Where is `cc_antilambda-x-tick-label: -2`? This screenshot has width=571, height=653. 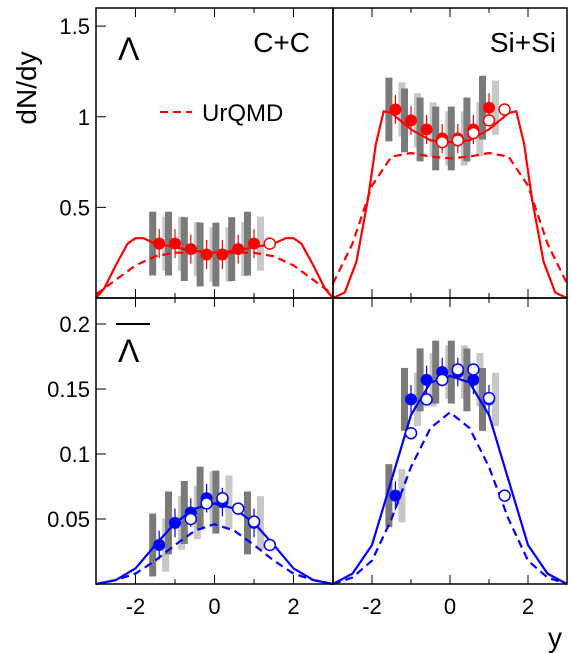
cc_antilambda-x-tick-label: -2 is located at coordinates (136, 606).